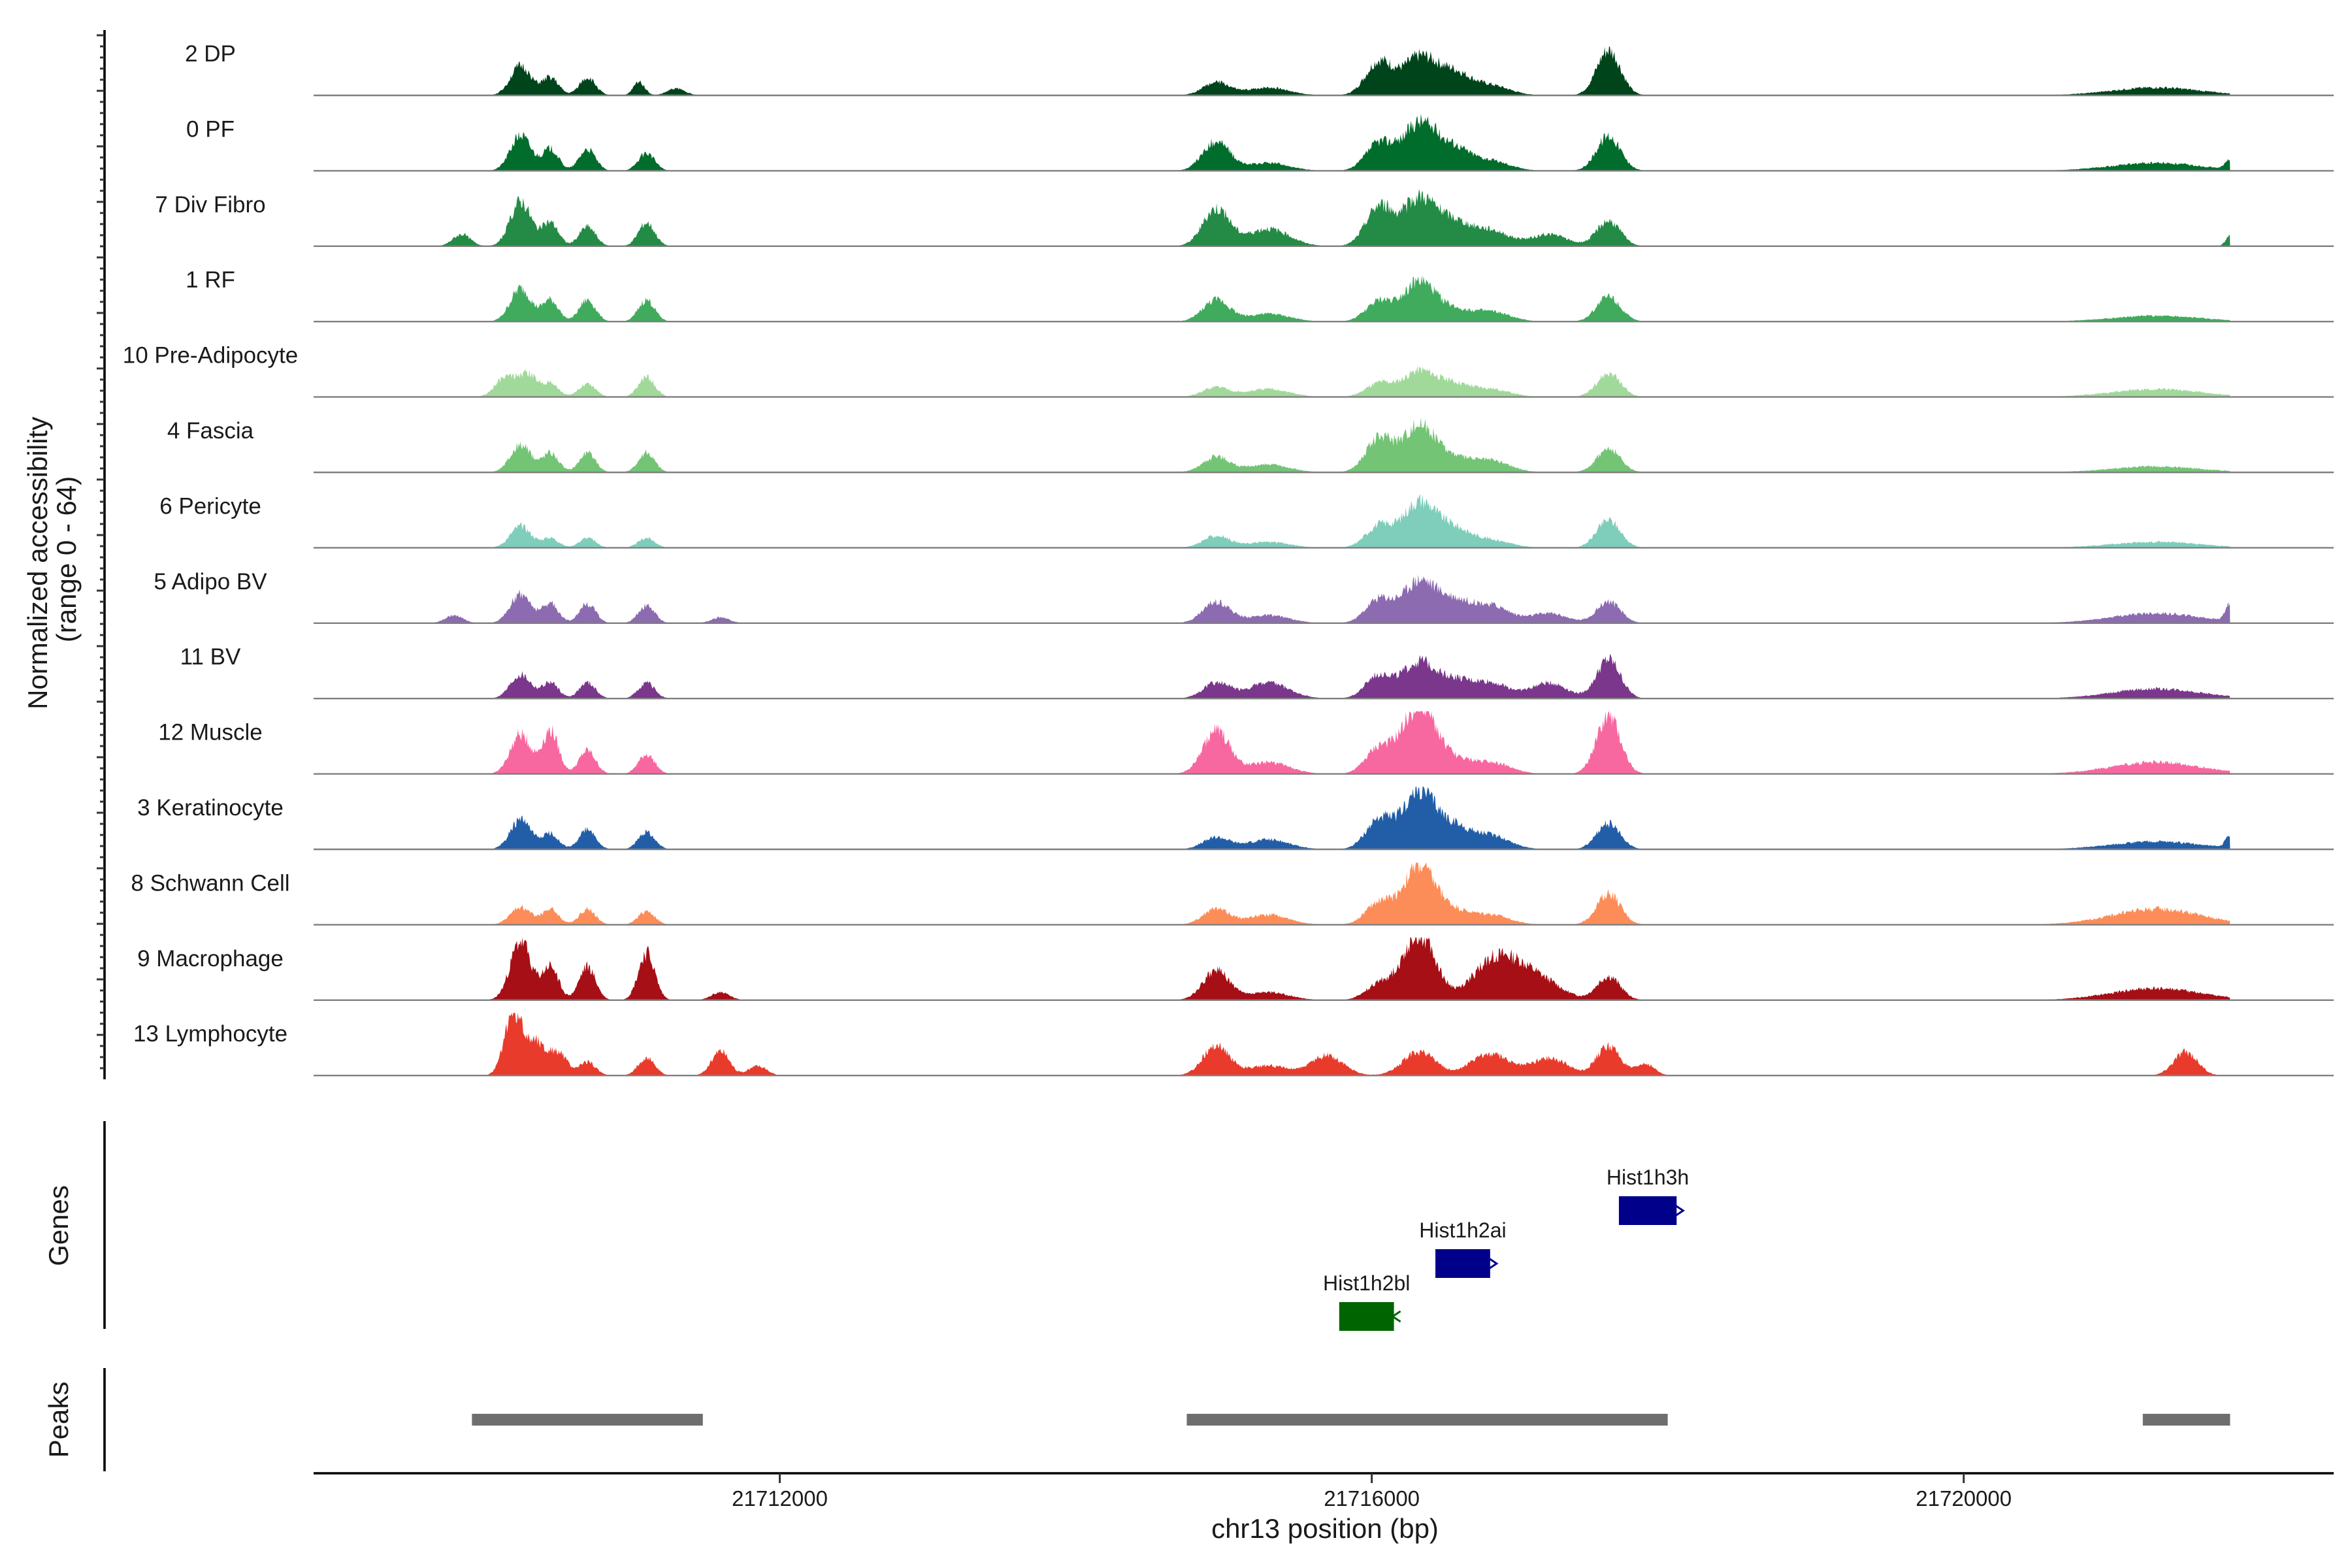 This screenshot has width=2352, height=1568. I want to click on track-9-macrophage: 9 Macrophage, so click(1235, 969).